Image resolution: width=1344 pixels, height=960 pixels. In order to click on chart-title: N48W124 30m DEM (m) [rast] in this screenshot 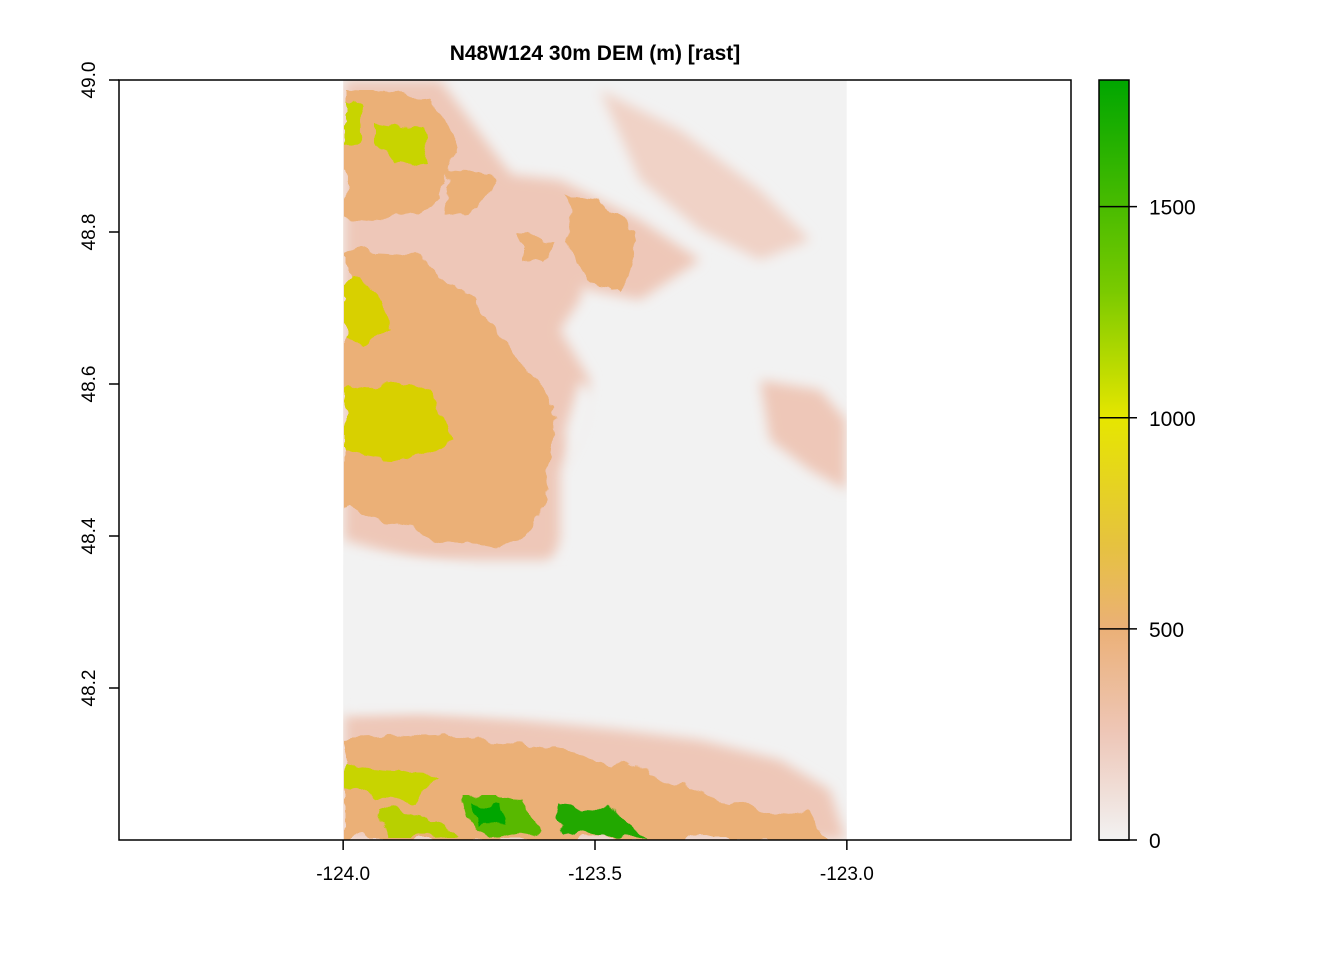, I will do `click(595, 53)`.